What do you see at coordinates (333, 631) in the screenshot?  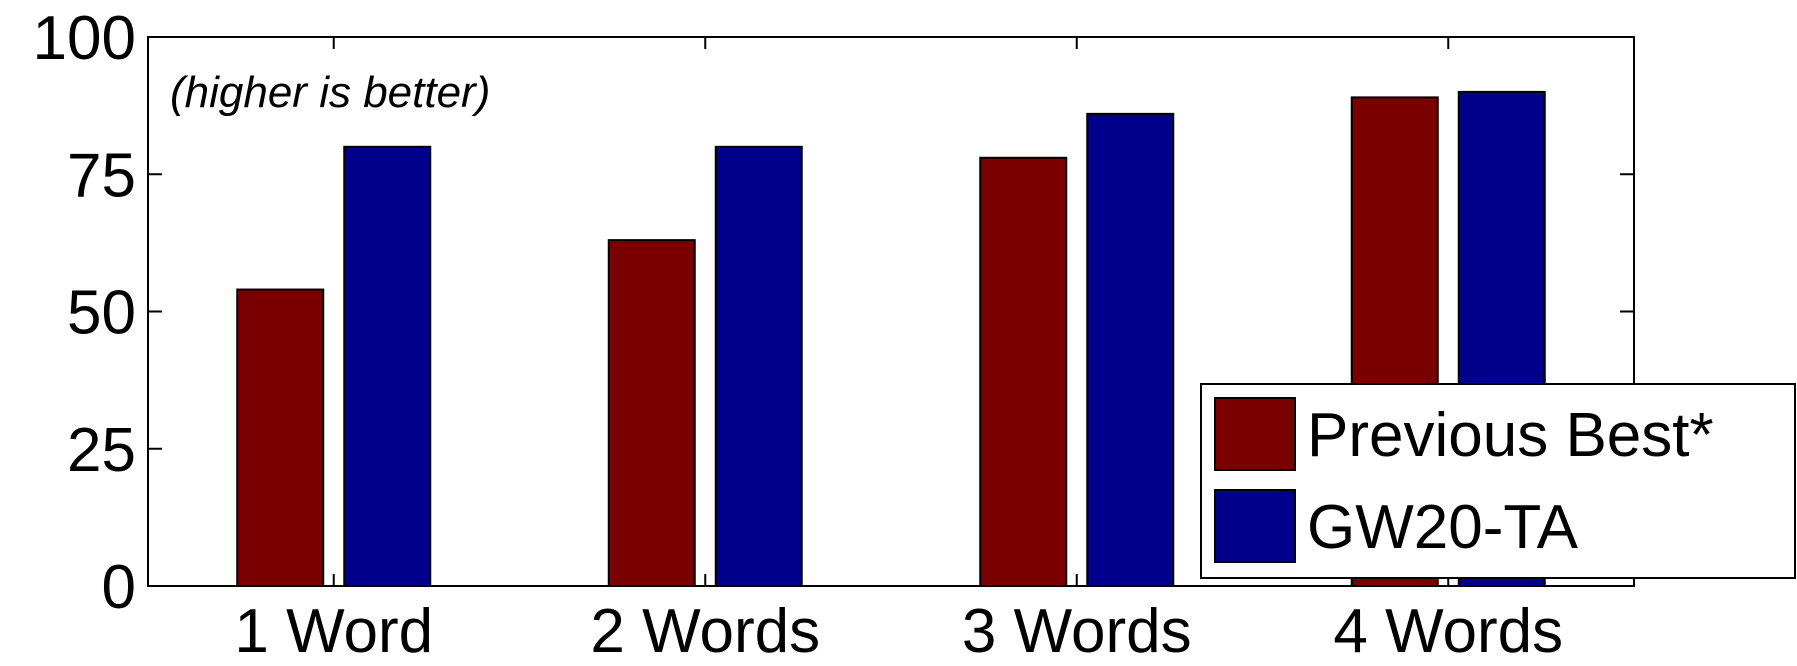 I see `x-tick-label: 1 Word` at bounding box center [333, 631].